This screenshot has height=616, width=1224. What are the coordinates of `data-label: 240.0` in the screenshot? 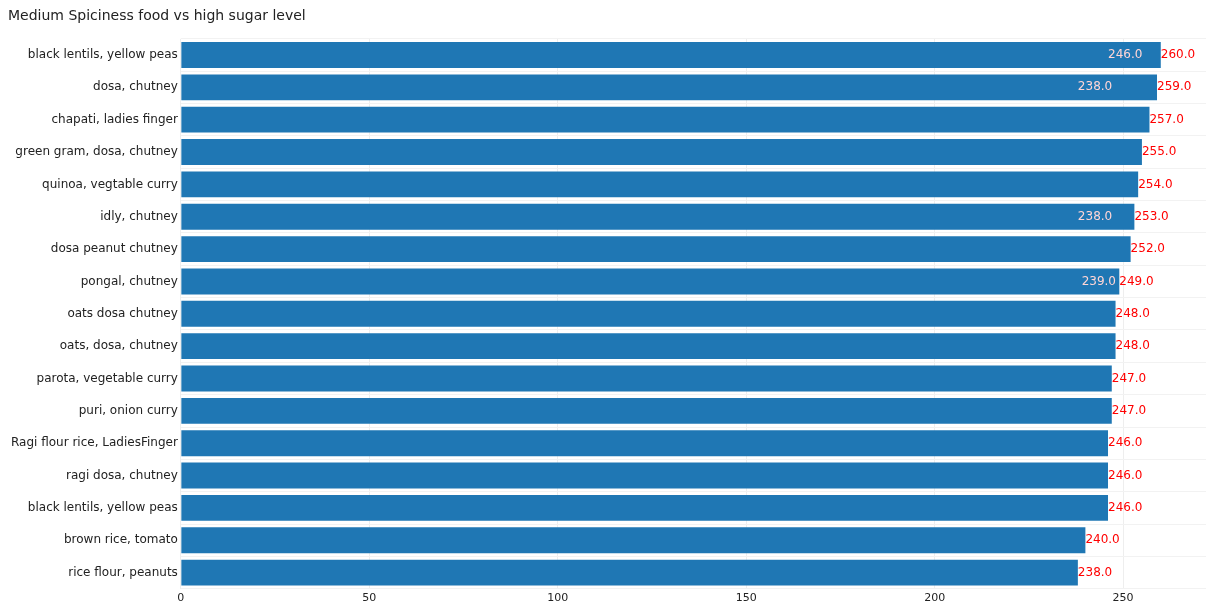 It's located at (1102, 539).